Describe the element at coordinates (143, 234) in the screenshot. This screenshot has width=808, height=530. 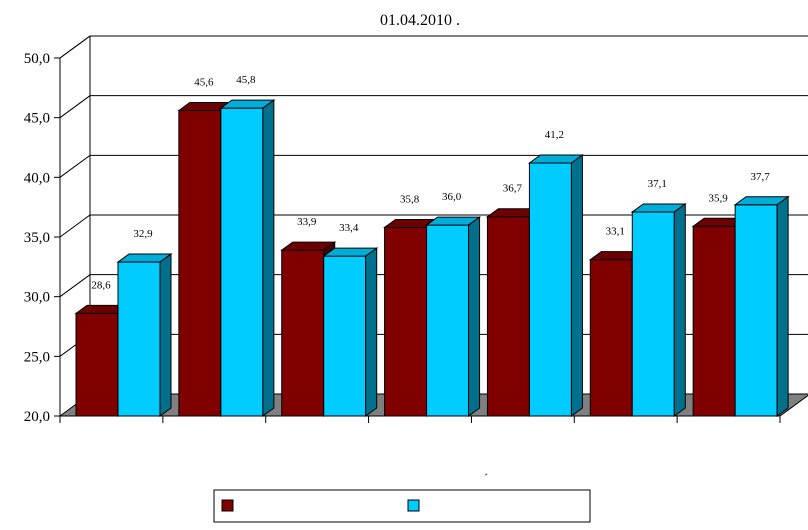
I see `data-label: 32,9` at that location.